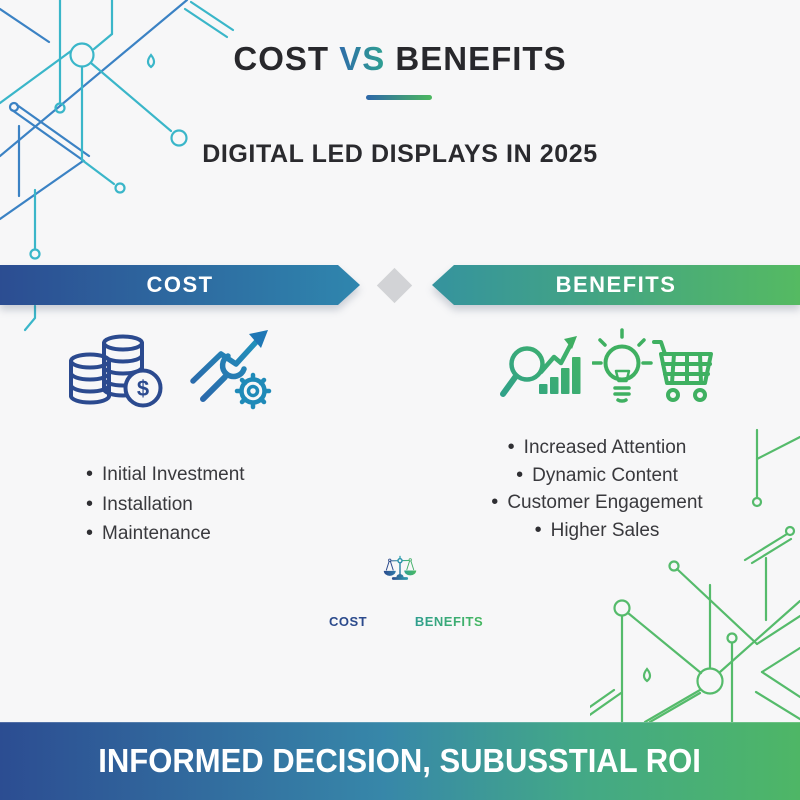  Describe the element at coordinates (597, 476) in the screenshot. I see `list-item: Dynamic Content` at that location.